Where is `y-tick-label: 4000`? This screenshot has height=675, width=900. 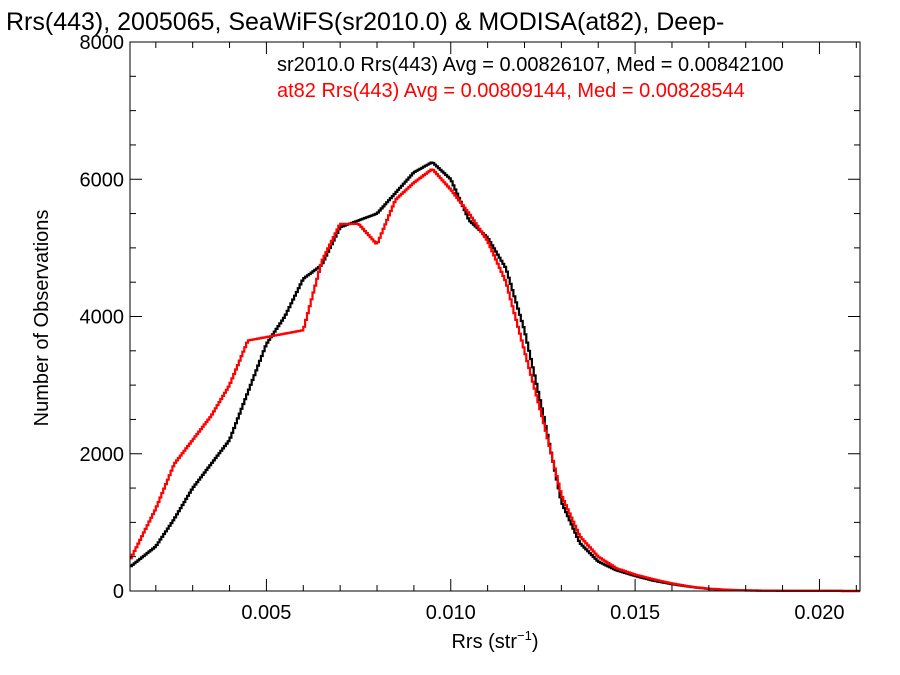
y-tick-label: 4000 is located at coordinates (102, 318).